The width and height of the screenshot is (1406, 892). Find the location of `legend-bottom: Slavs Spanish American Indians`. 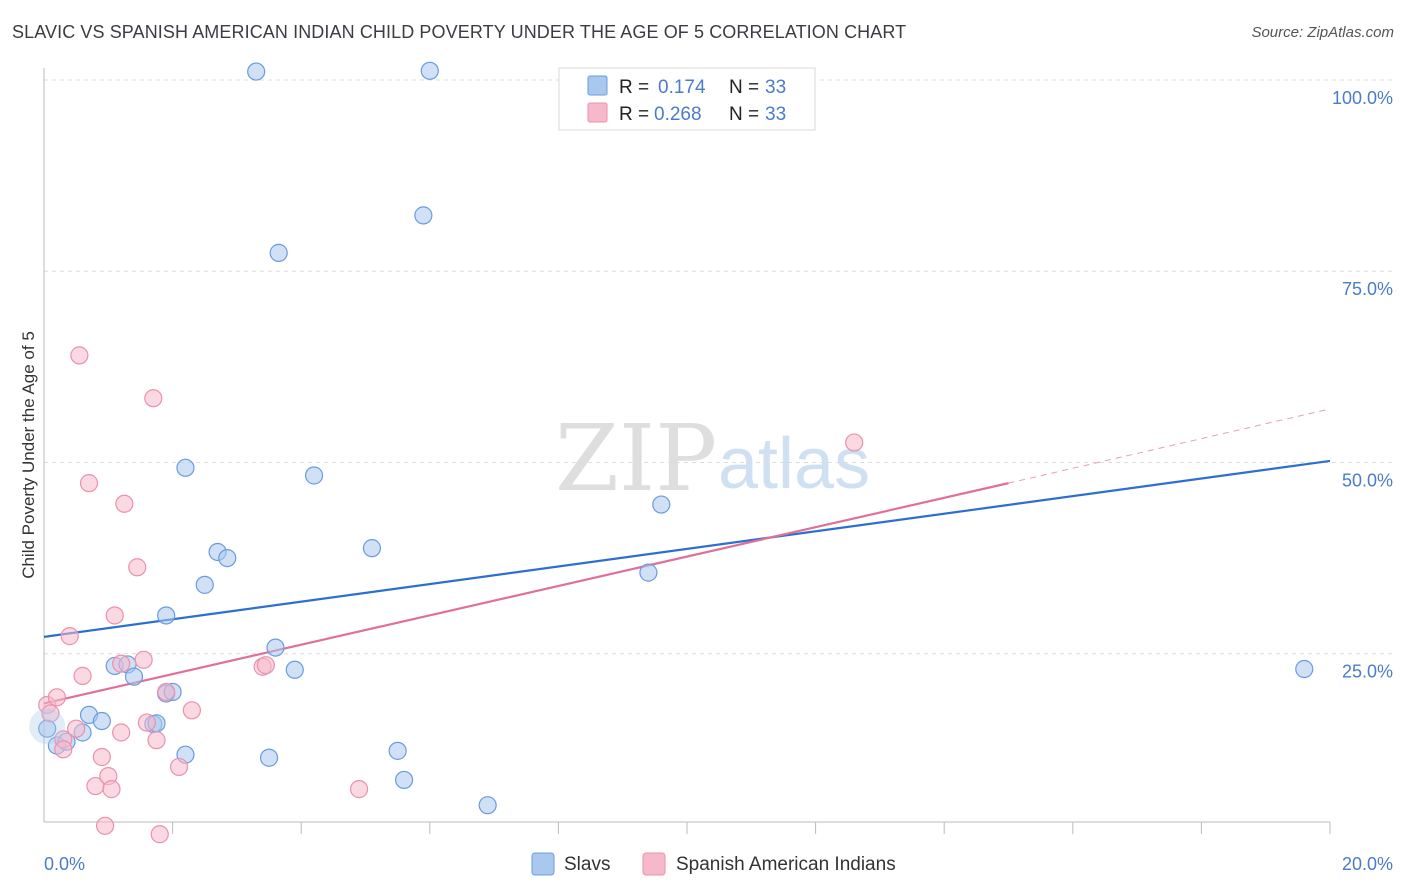

legend-bottom: Slavs Spanish American Indians is located at coordinates (713, 864).